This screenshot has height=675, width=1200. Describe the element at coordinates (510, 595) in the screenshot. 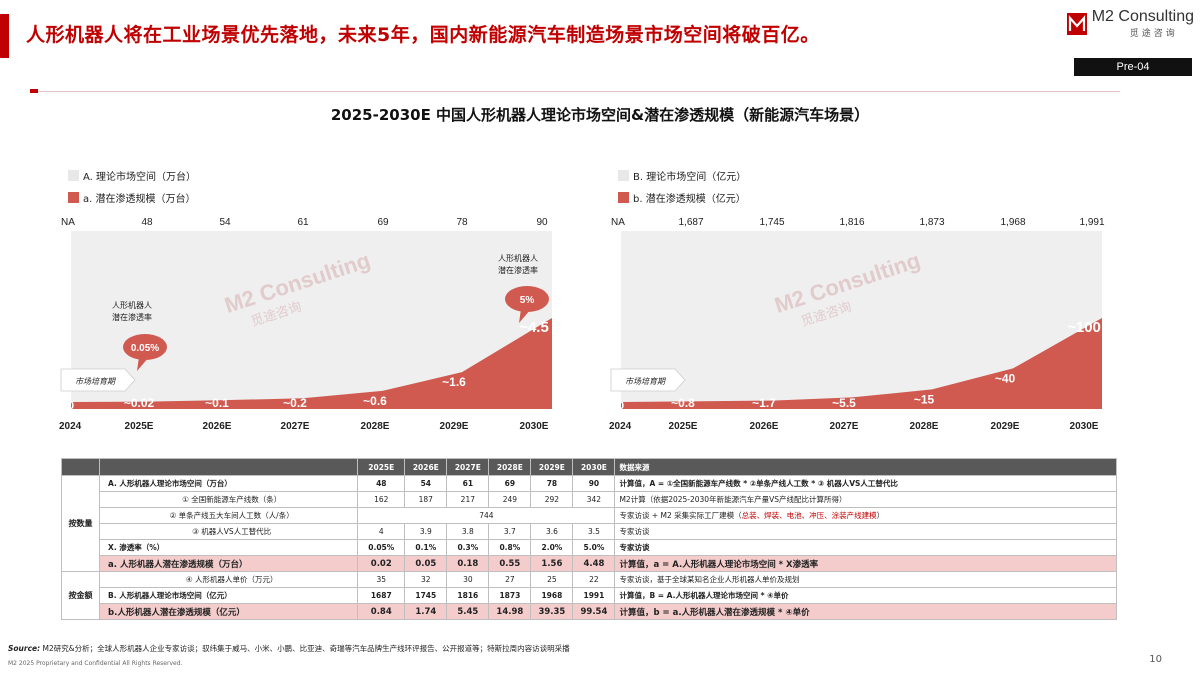

I see `row-value-2028E: 1873` at that location.